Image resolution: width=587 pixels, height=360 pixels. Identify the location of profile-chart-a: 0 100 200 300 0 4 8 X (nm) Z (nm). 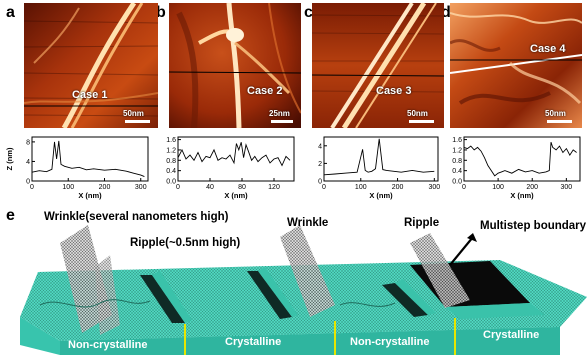
(79, 168).